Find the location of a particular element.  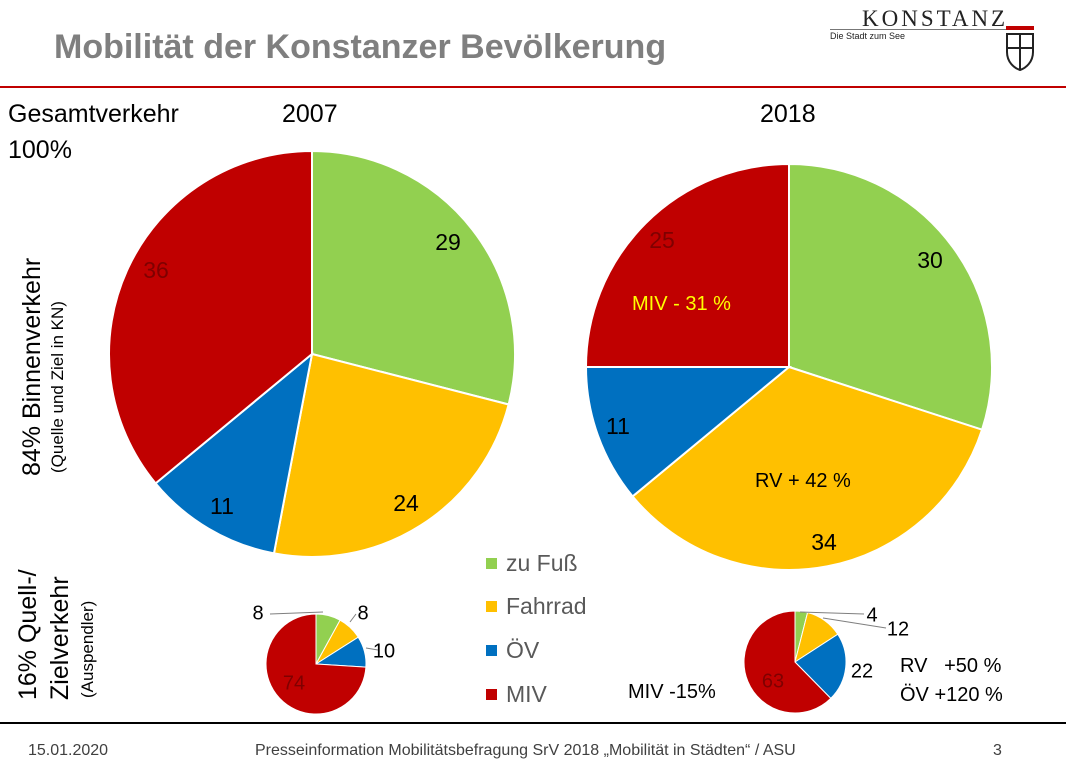

annotation-miv-quell: MIV -15% is located at coordinates (672, 692).